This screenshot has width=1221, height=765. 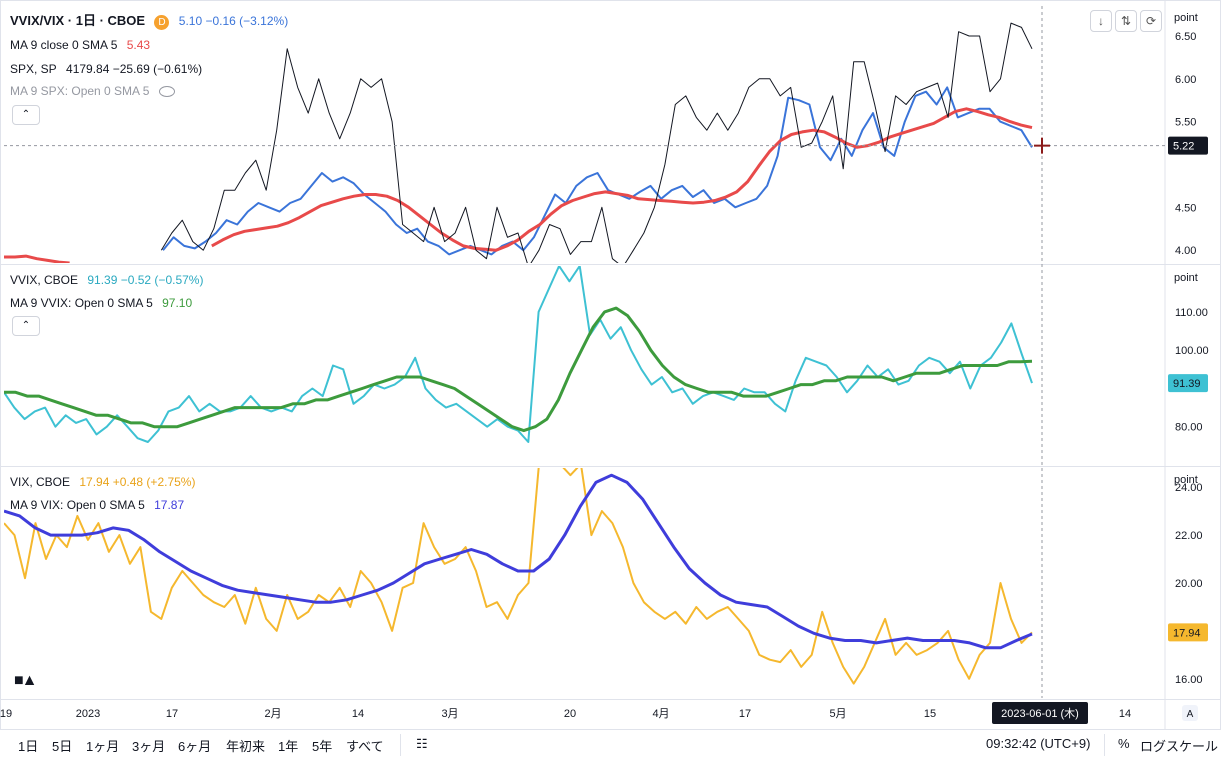 I want to click on last-value-label: 5.22, so click(x=1183, y=147).